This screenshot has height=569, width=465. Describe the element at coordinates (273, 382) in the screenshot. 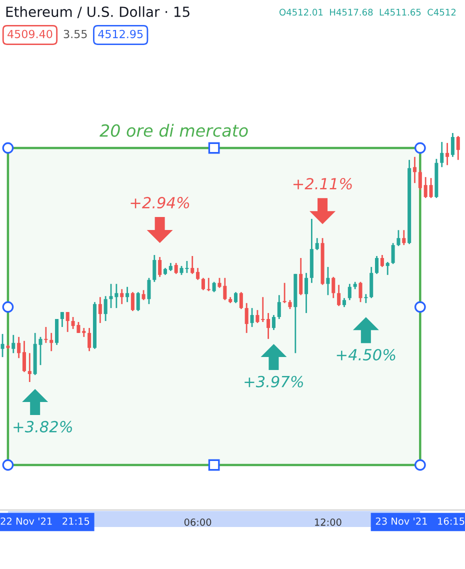

I see `annotation: +3.97%` at that location.